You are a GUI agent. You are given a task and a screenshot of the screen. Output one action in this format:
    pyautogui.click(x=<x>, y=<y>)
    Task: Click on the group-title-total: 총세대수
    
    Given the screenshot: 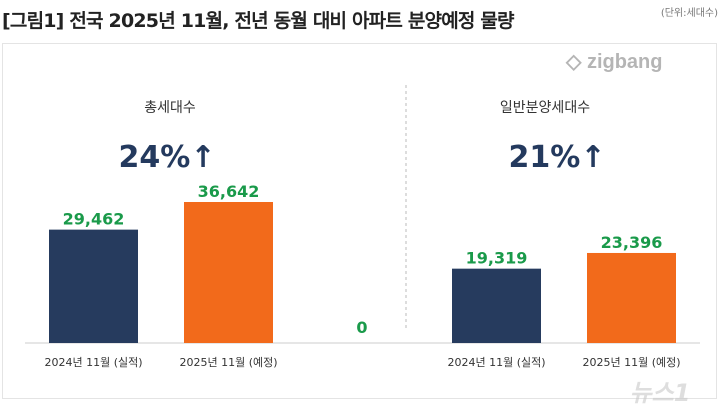 What is the action you would take?
    pyautogui.click(x=170, y=108)
    